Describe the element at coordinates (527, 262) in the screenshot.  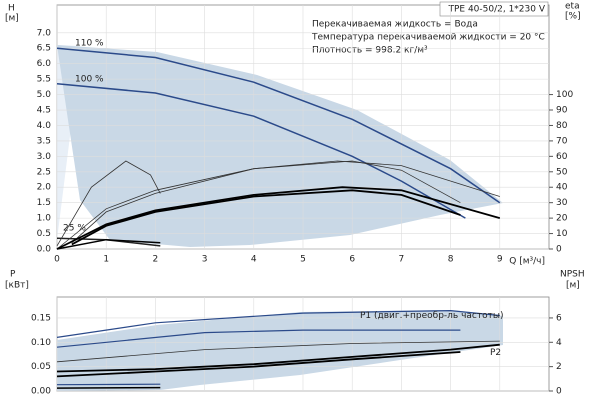
I see `x-label: Q [м³/ч]` at that location.